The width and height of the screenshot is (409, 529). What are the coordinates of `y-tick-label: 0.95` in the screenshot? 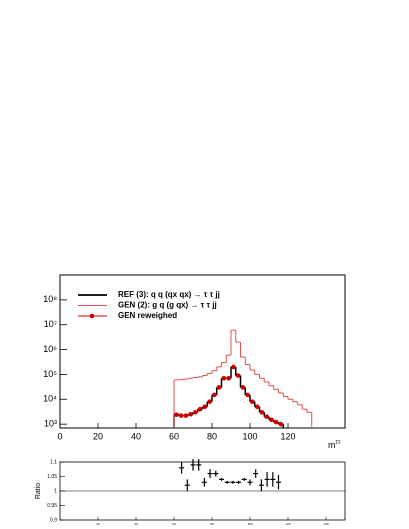 It's located at (52, 506).